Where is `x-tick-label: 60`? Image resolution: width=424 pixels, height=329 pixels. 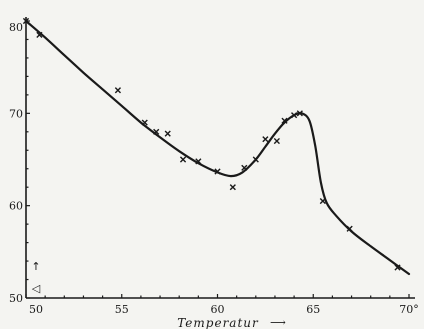 x-tick-label: 60 is located at coordinates (218, 309).